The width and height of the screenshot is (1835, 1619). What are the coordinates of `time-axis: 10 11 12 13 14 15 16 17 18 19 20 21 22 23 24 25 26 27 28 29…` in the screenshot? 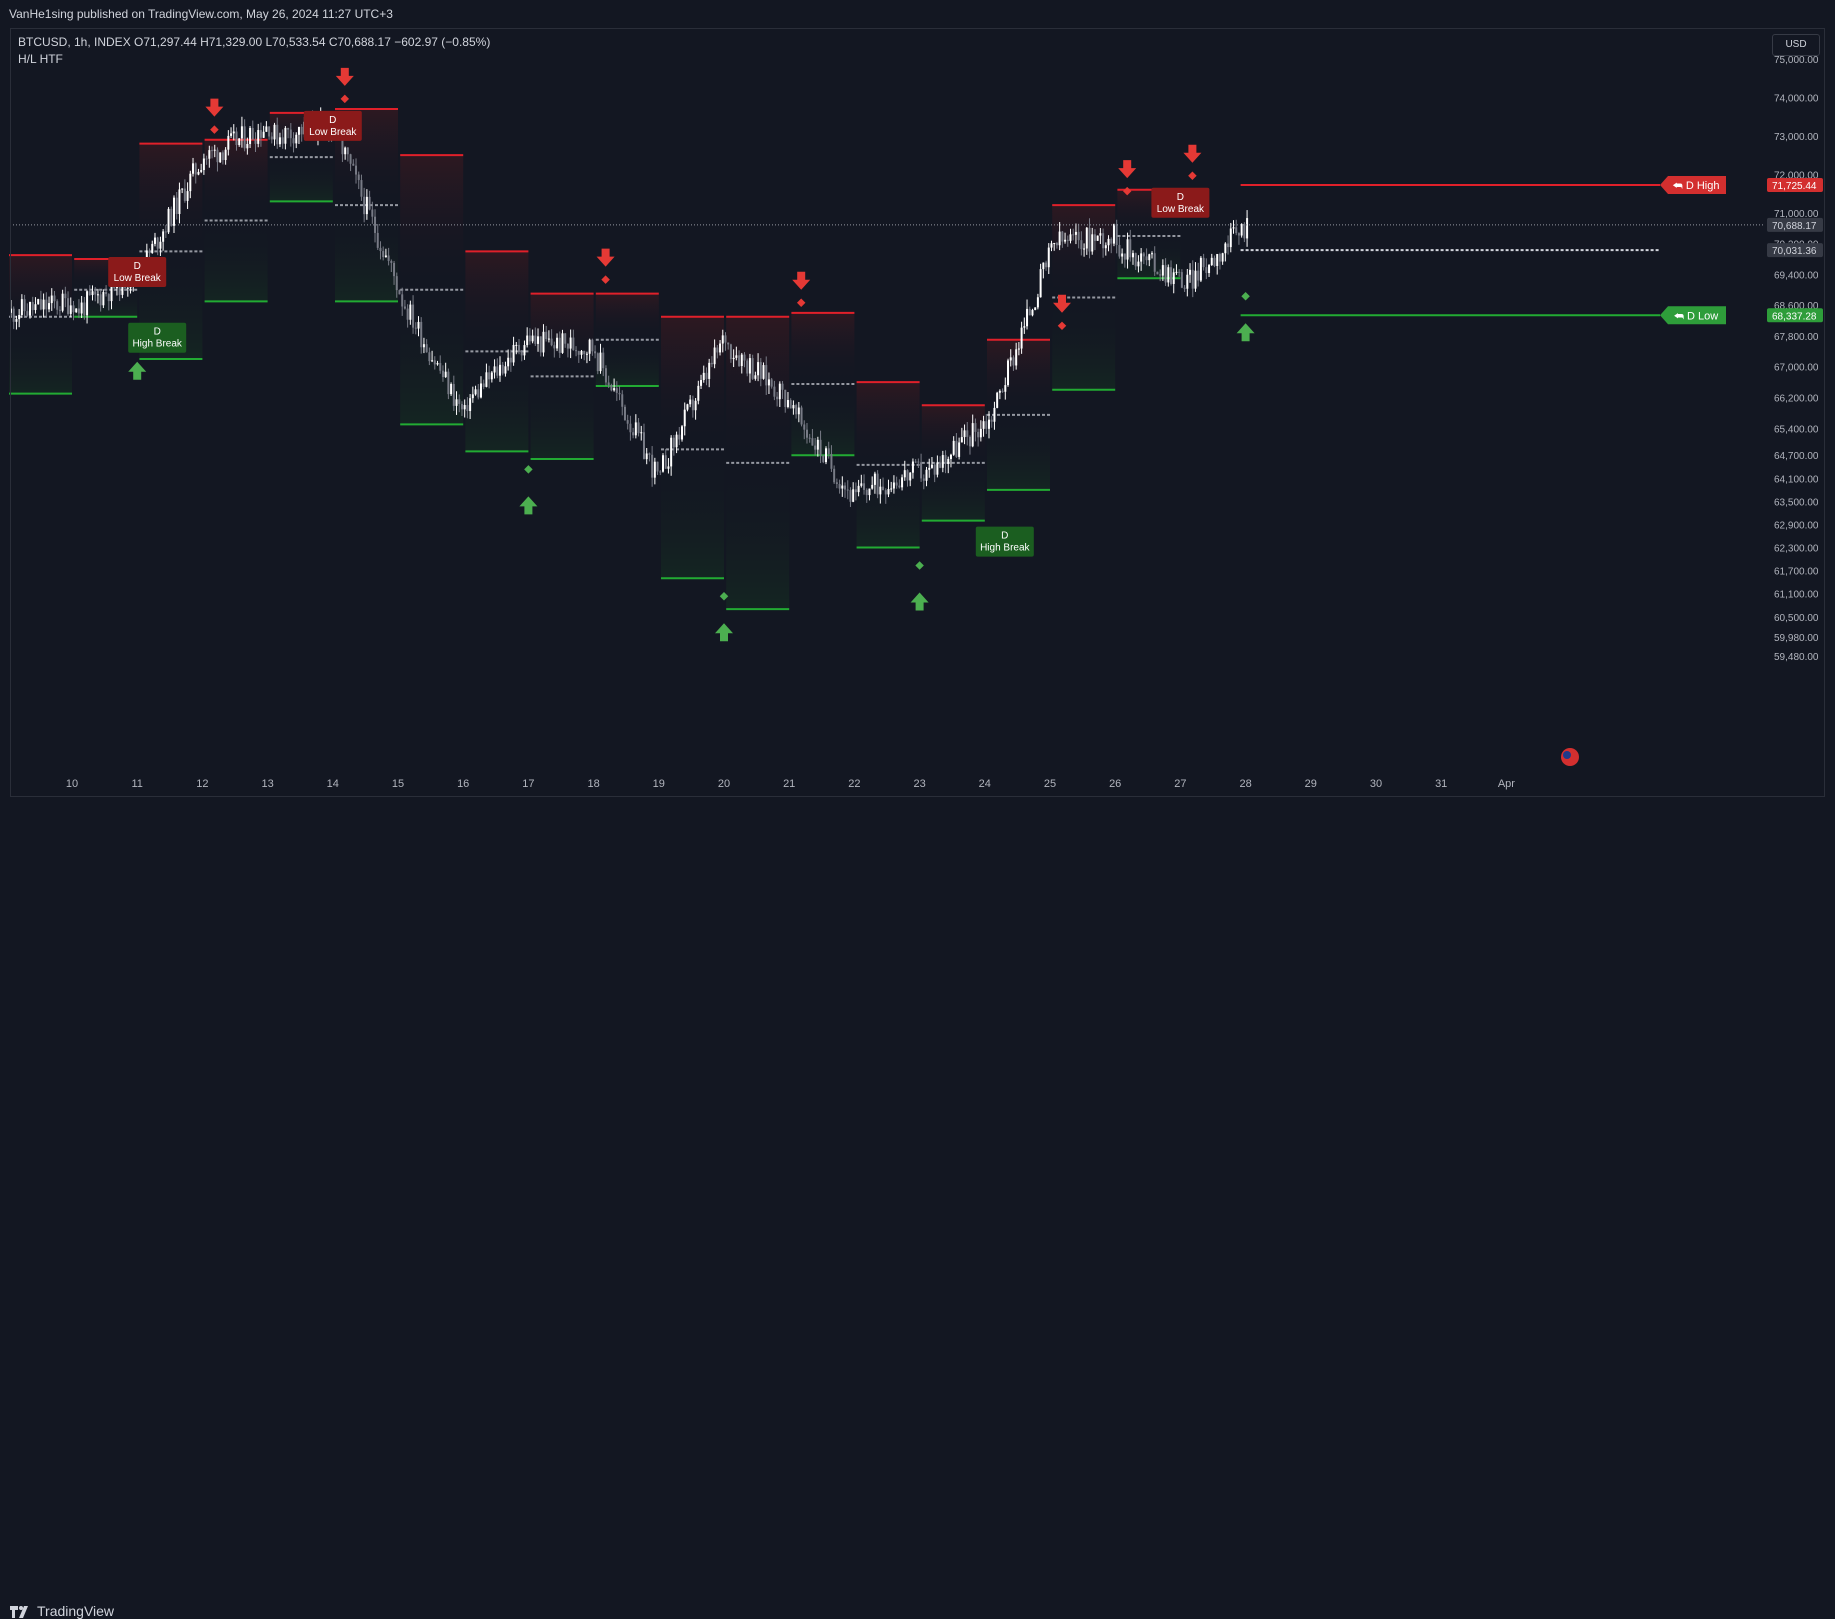 It's located at (822, 769).